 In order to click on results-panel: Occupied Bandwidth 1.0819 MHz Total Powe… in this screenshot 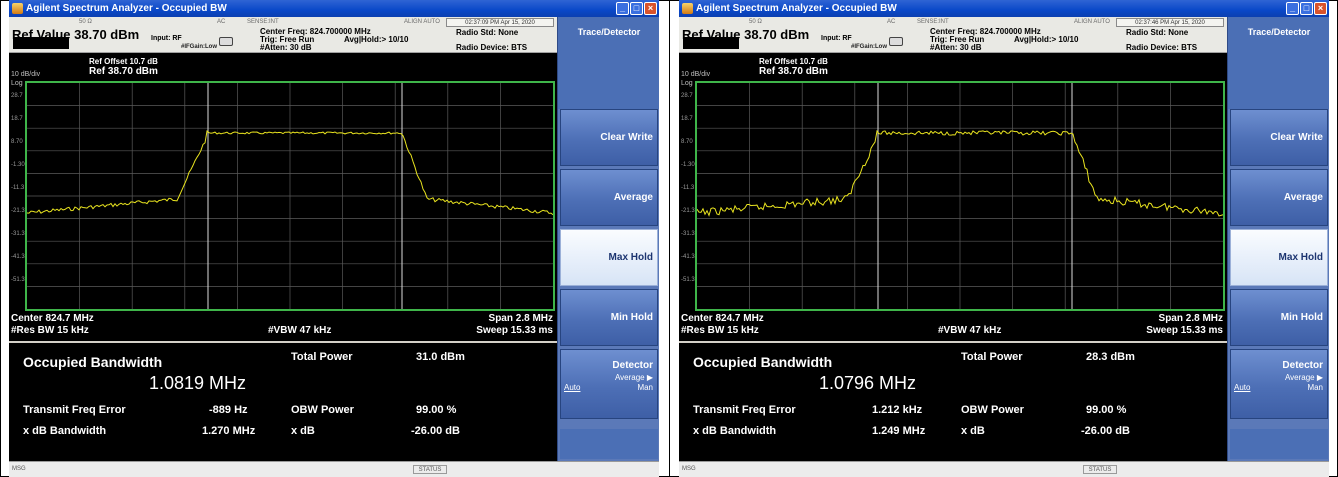, I will do `click(283, 402)`.